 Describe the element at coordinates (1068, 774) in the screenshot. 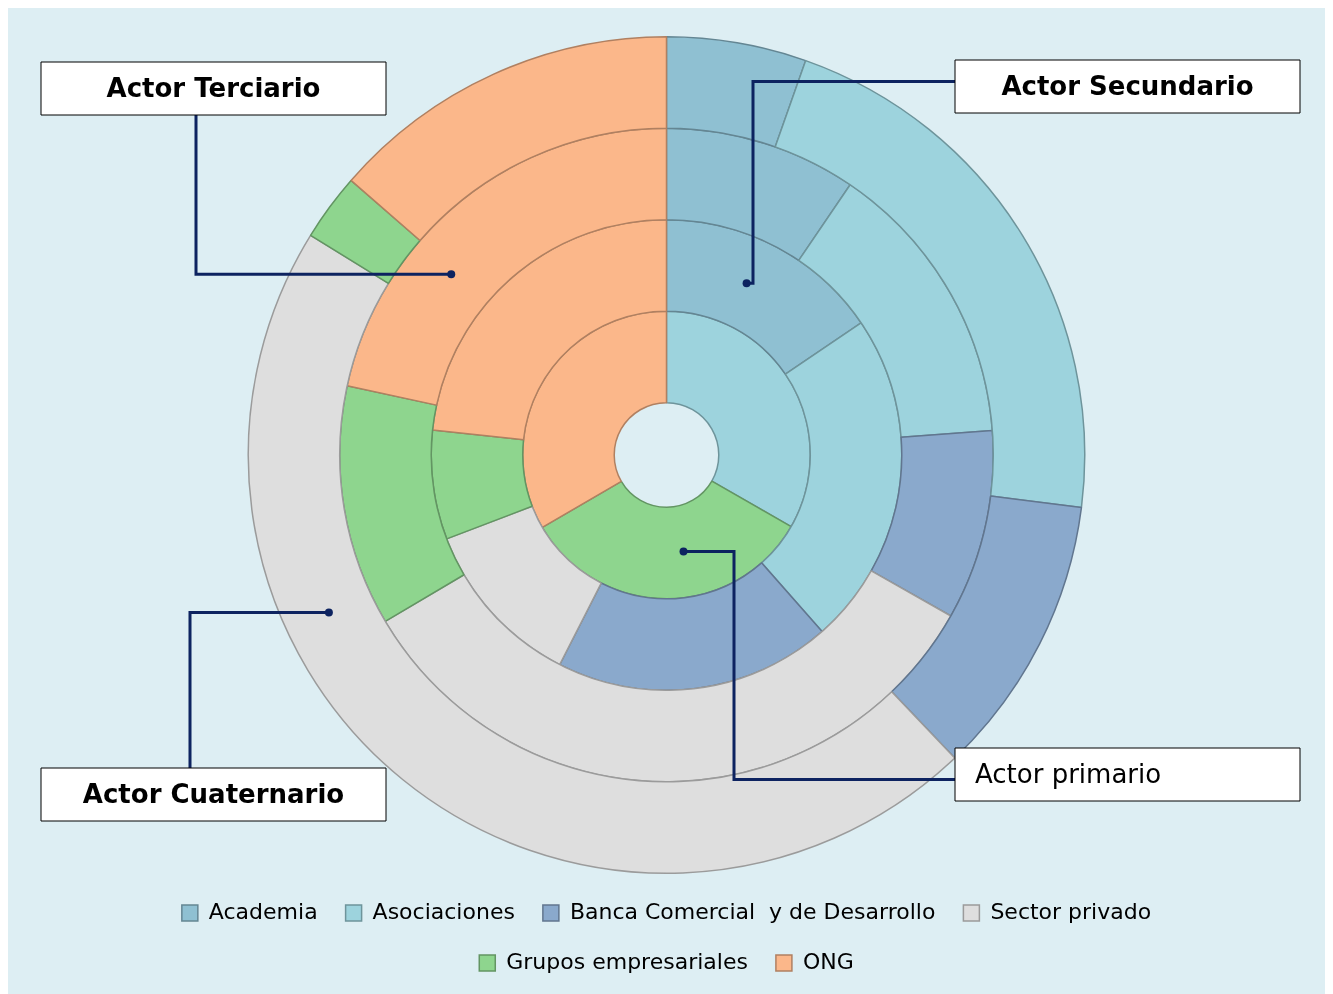

I see `text: Actor primario` at that location.